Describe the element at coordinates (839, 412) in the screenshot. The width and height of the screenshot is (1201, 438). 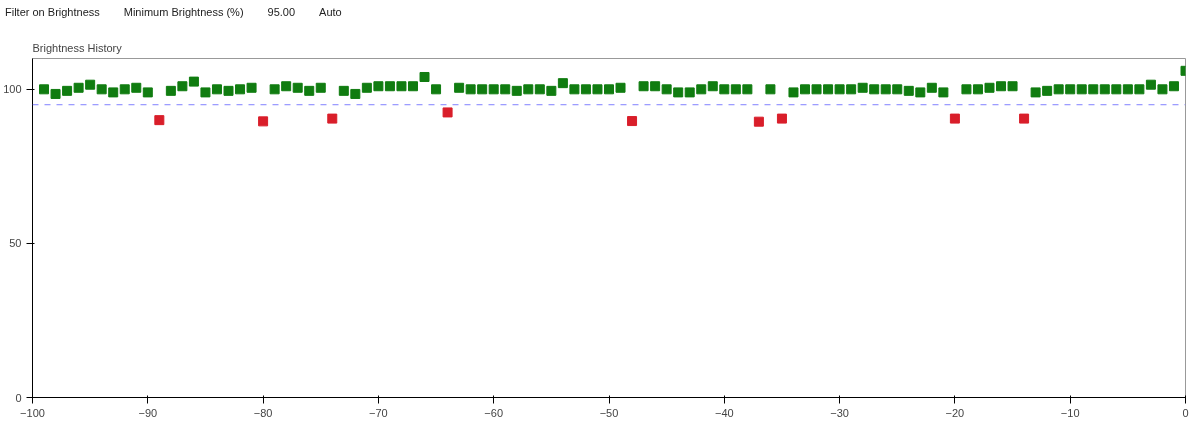
I see `x-tick-label: −30` at that location.